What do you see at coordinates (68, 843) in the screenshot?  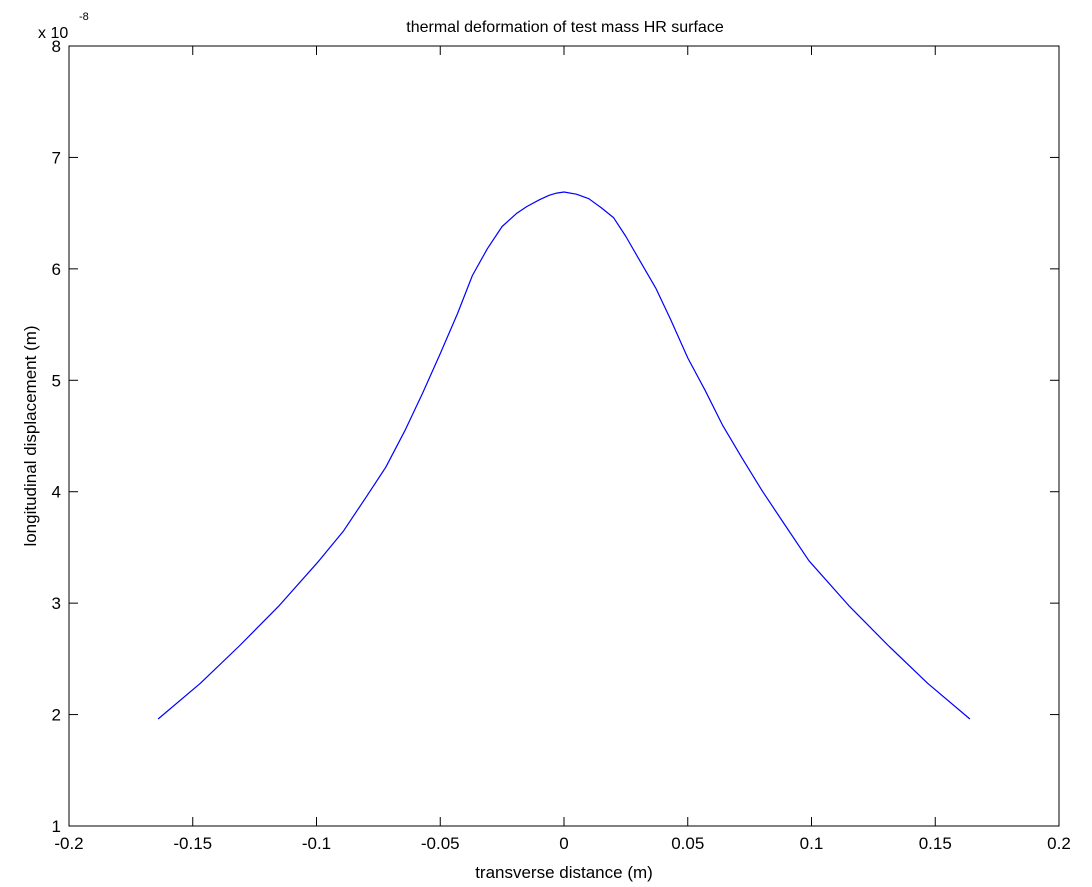 I see `x-tick-label: -0.2` at bounding box center [68, 843].